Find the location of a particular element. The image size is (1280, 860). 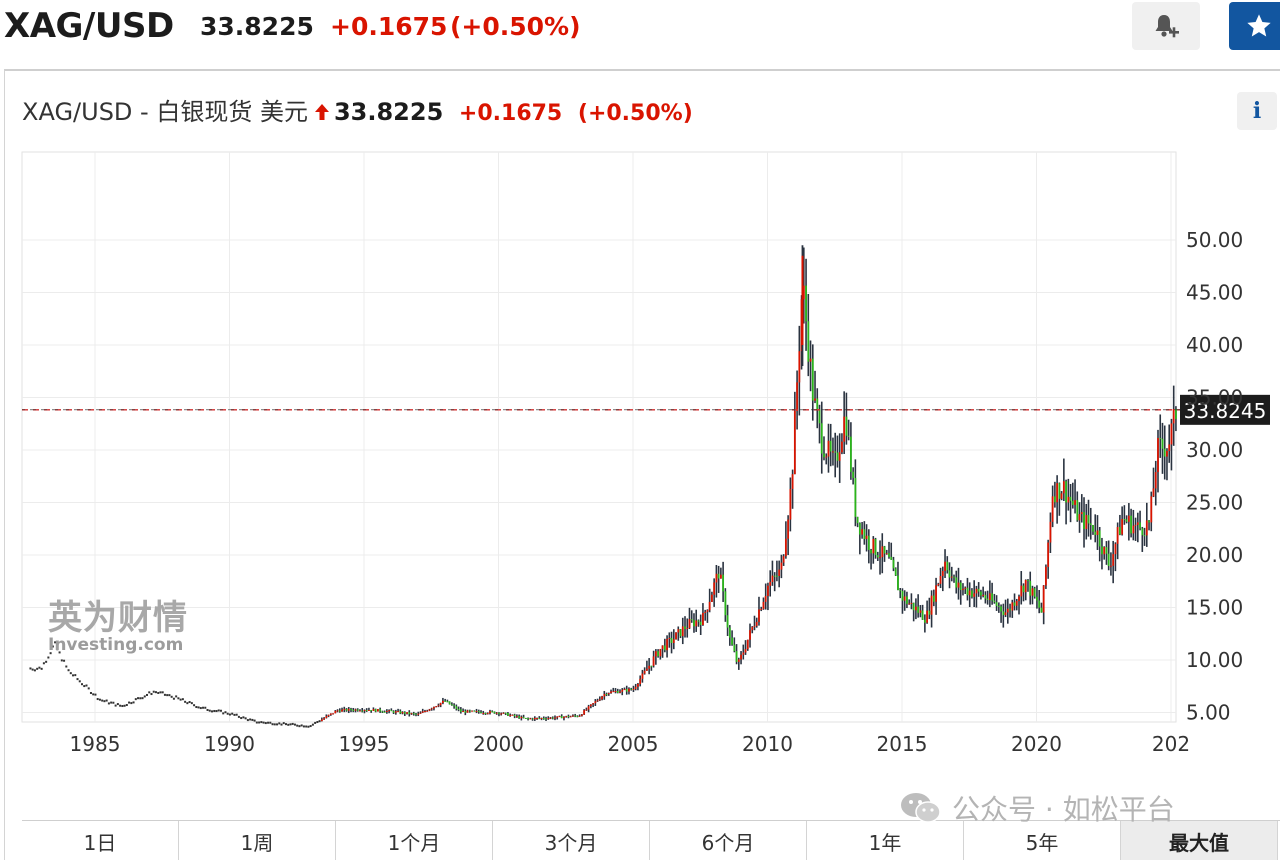

current-price-line: 33.8245 is located at coordinates (646, 409).